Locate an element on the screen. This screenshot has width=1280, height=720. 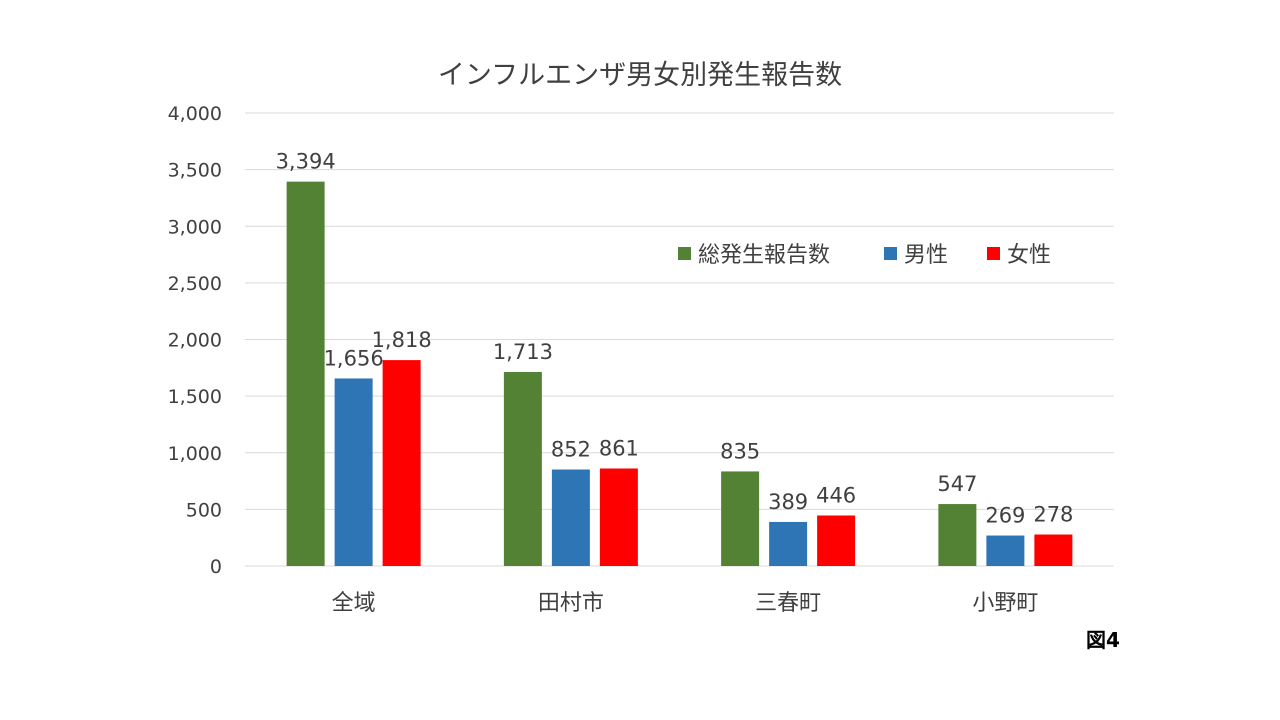
data-label: 835 is located at coordinates (740, 451).